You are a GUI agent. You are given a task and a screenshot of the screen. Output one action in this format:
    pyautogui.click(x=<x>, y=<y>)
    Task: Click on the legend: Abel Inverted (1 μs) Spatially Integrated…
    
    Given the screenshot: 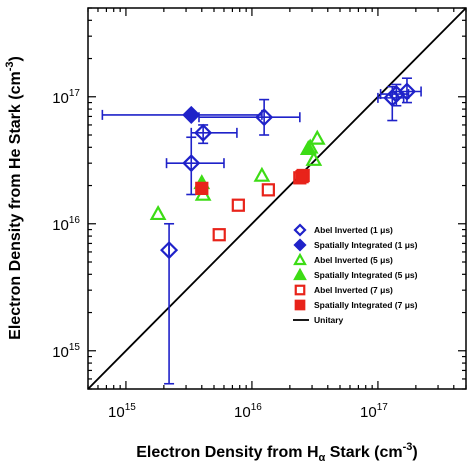 What is the action you would take?
    pyautogui.click(x=355, y=274)
    